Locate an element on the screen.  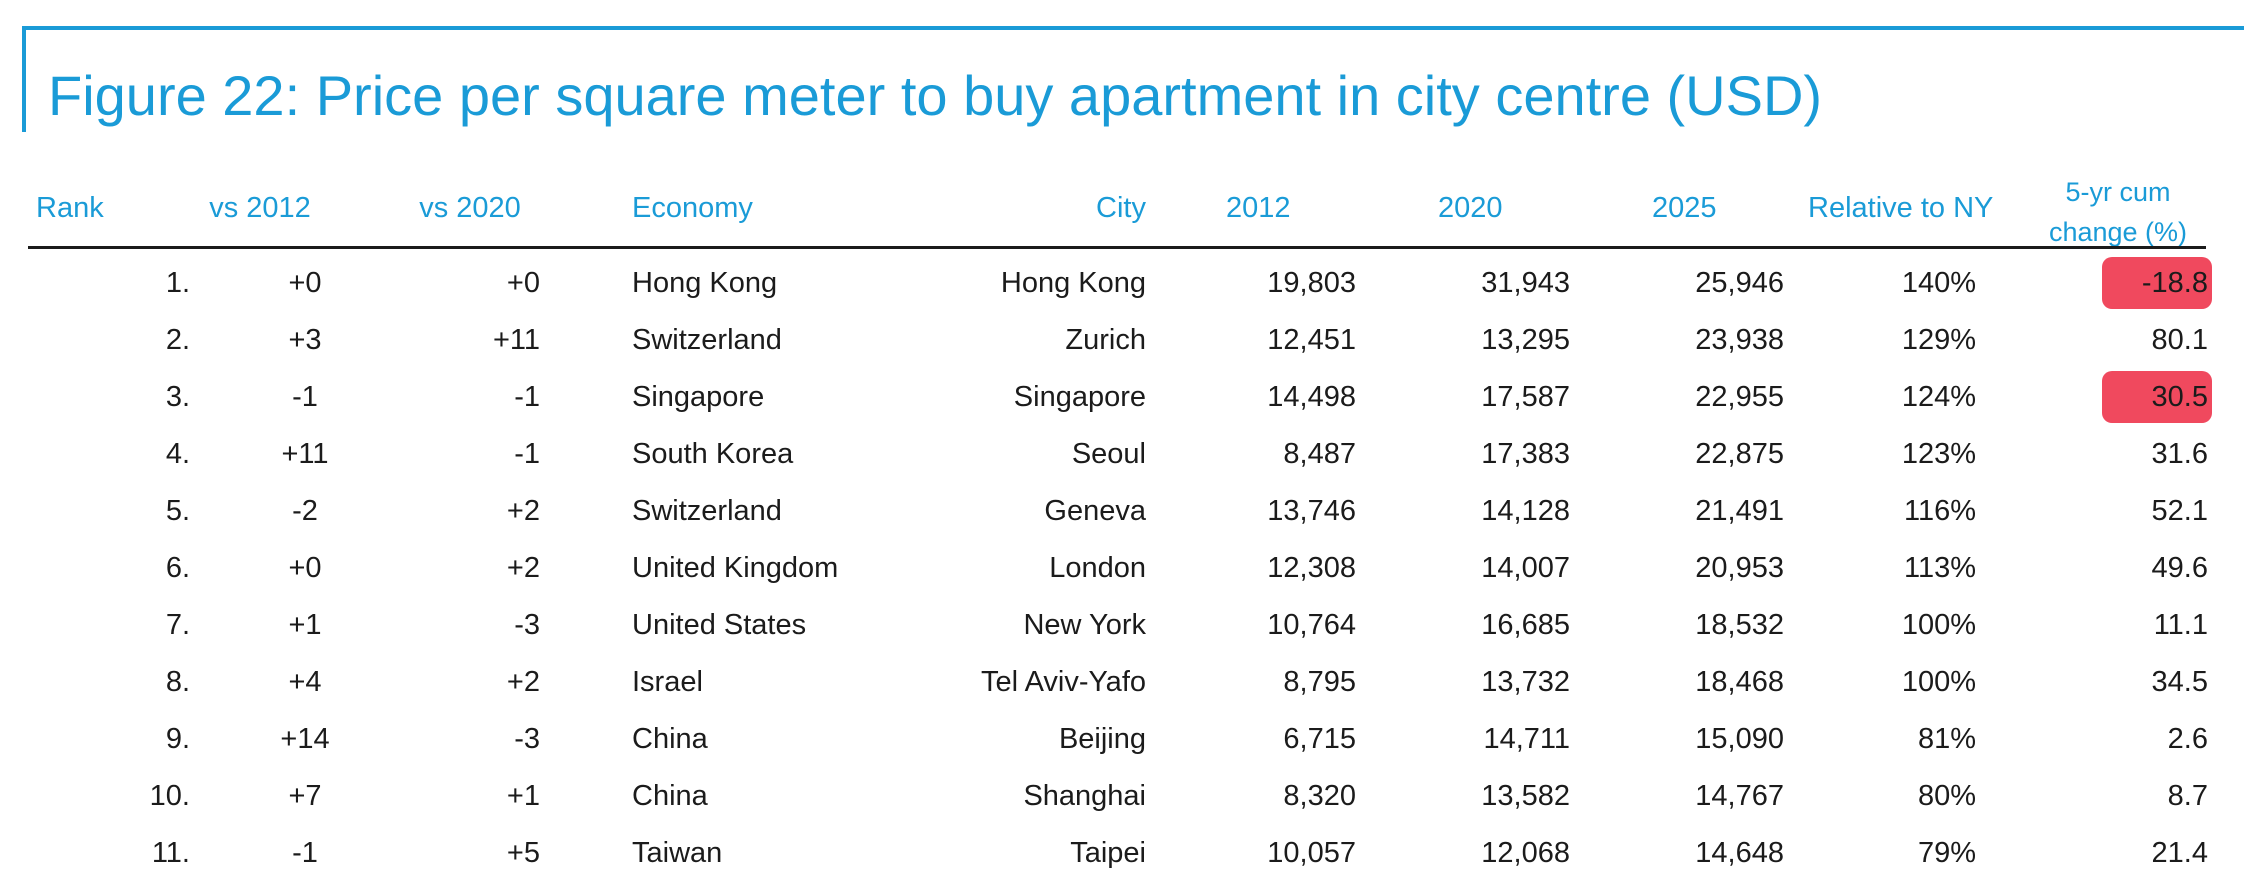
cell-vs-2012: +11 is located at coordinates (305, 454).